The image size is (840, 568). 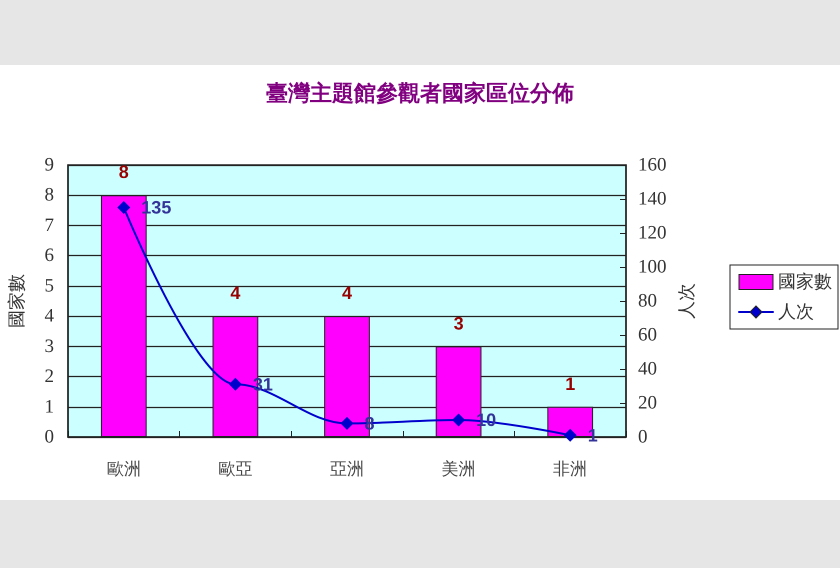 What do you see at coordinates (235, 470) in the screenshot?
I see `x-tick-label: 歐亞` at bounding box center [235, 470].